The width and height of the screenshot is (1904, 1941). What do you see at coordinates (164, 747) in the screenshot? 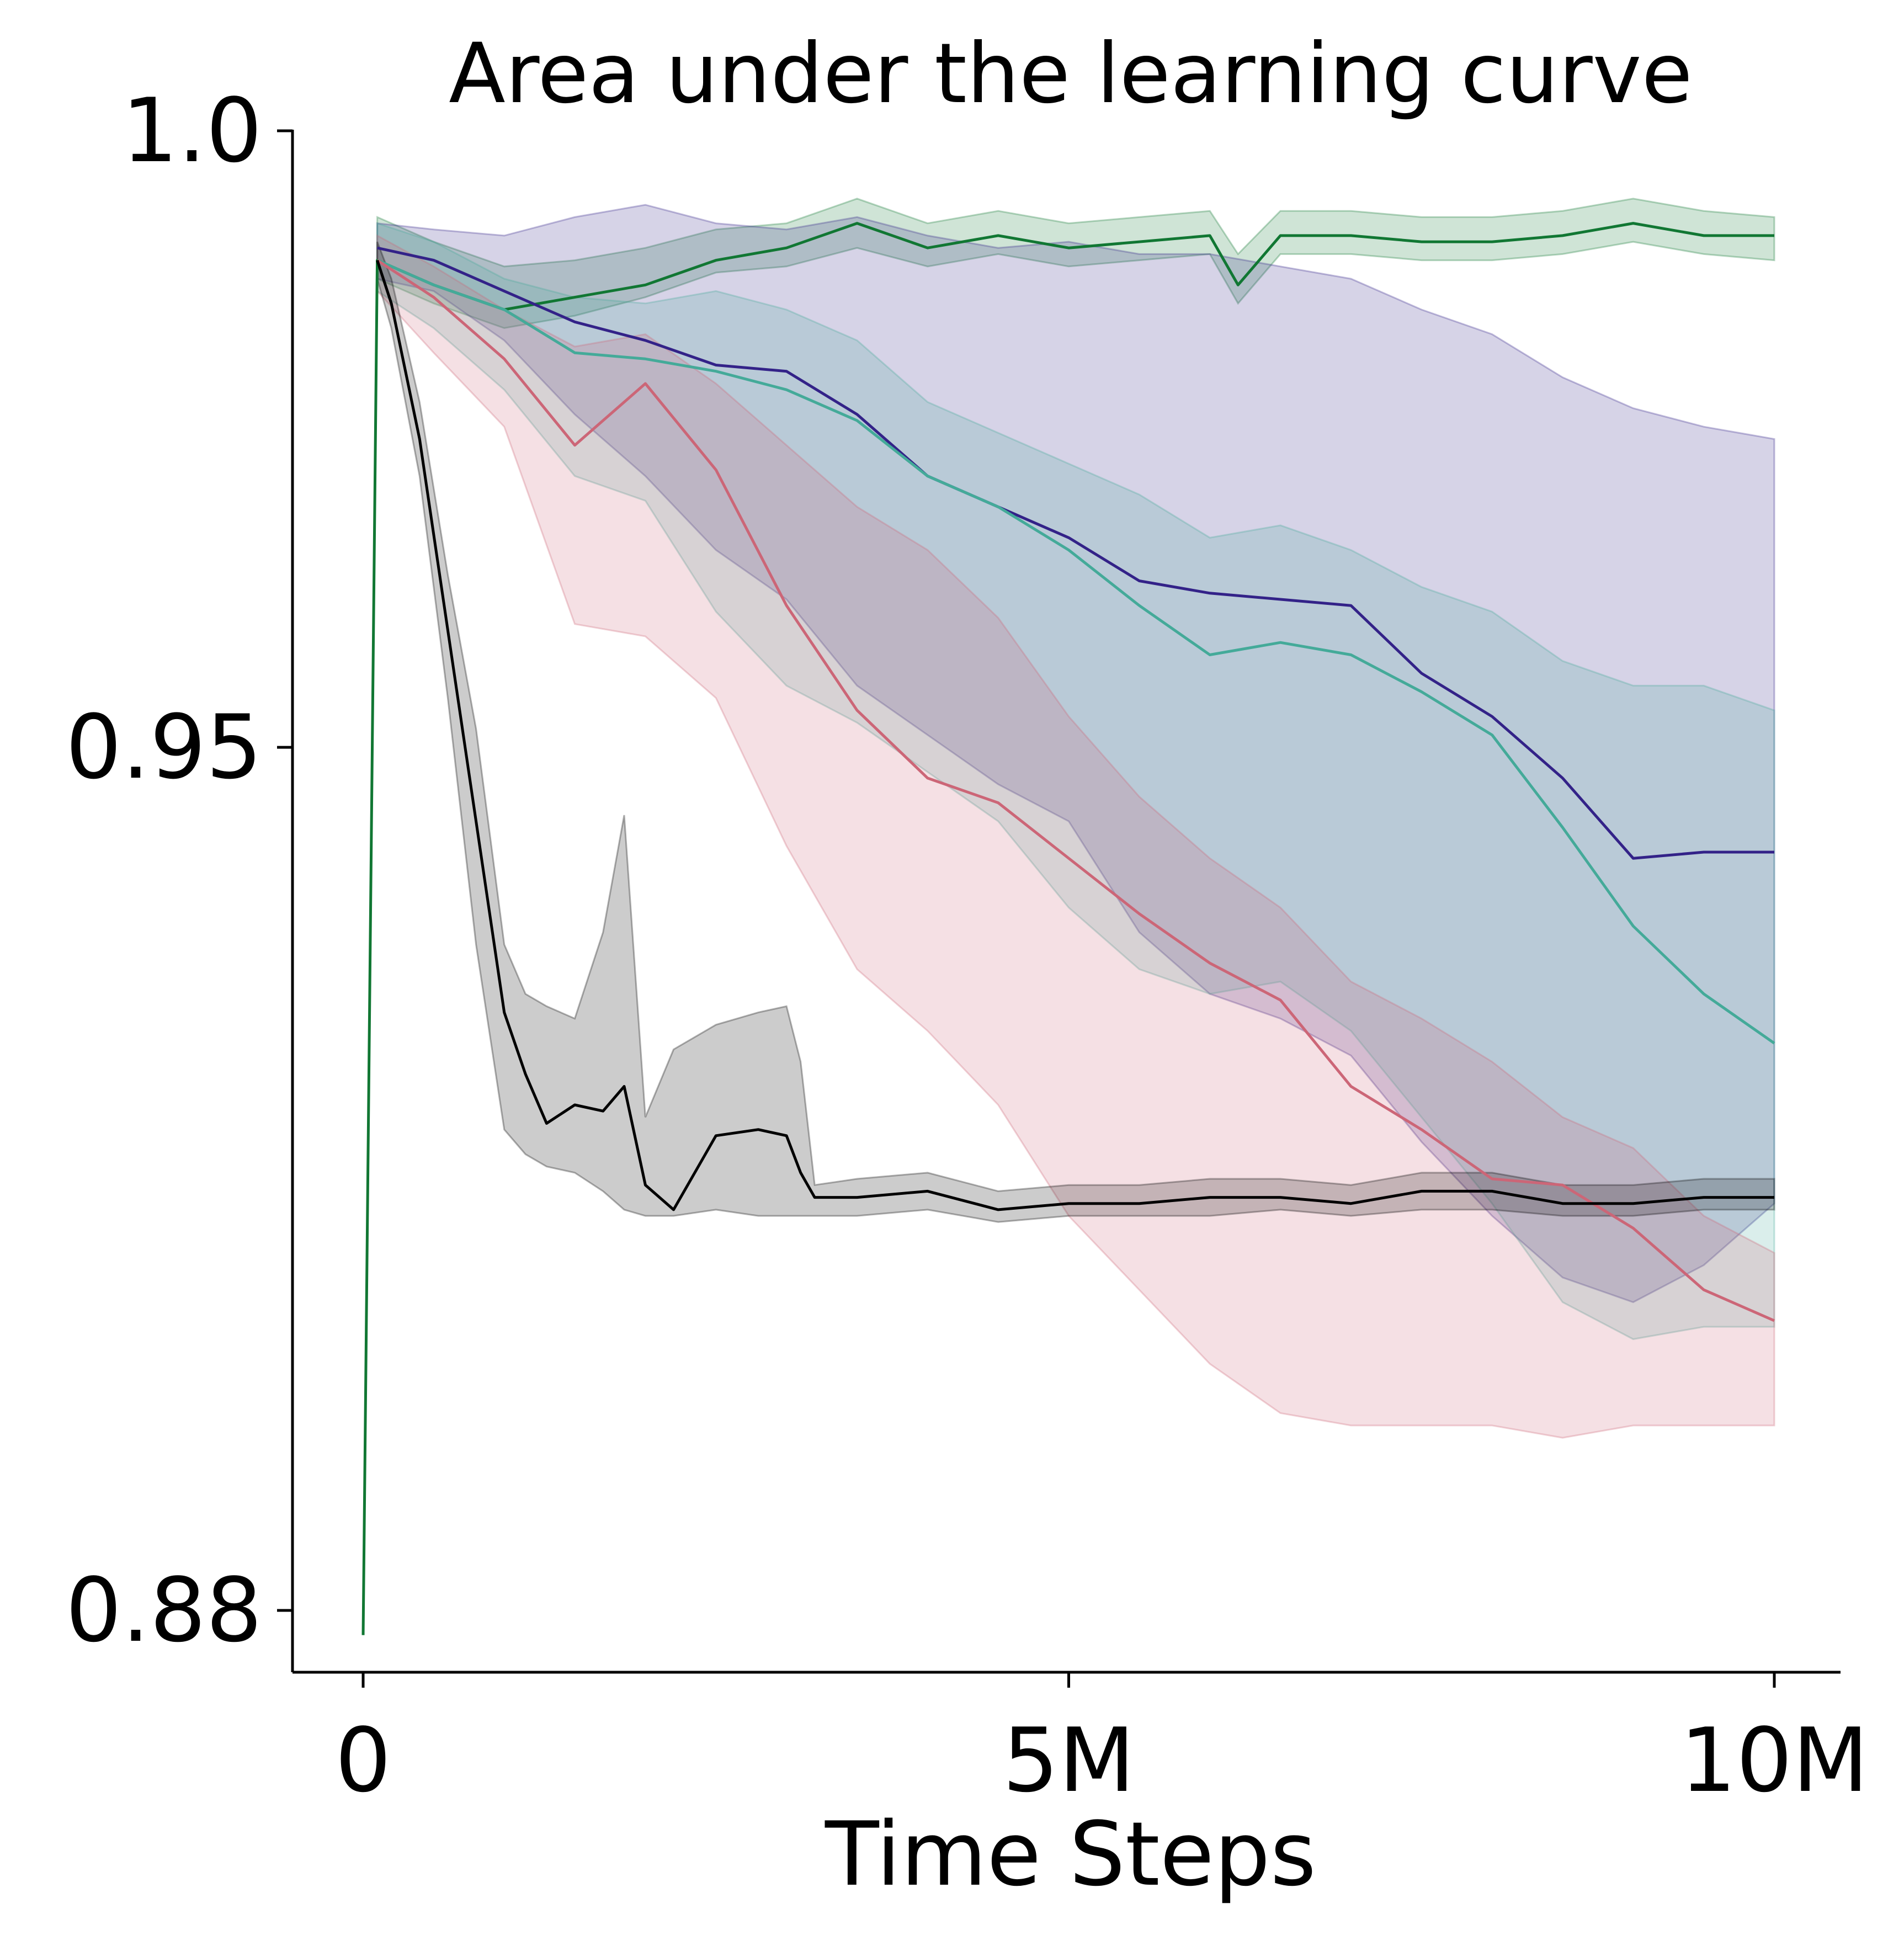
I see `y-tick-label: 0.95` at bounding box center [164, 747].